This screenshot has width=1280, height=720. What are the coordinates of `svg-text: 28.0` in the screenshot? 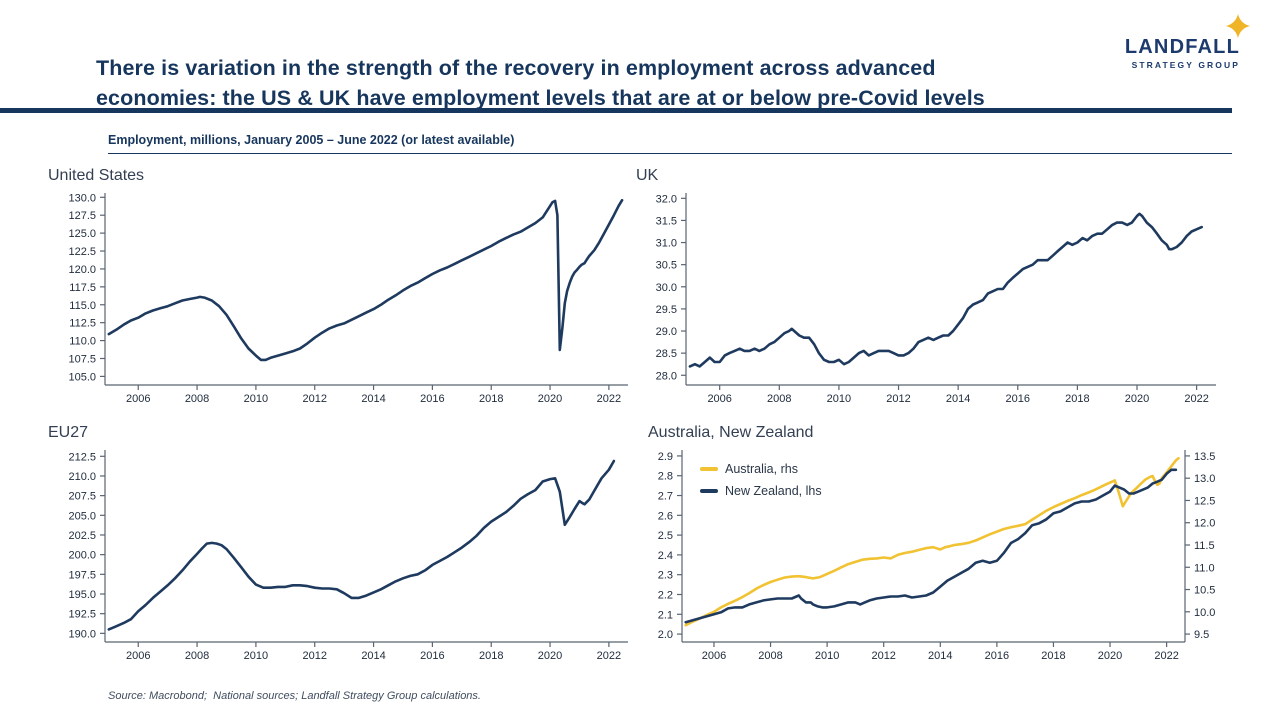 It's located at (666, 376).